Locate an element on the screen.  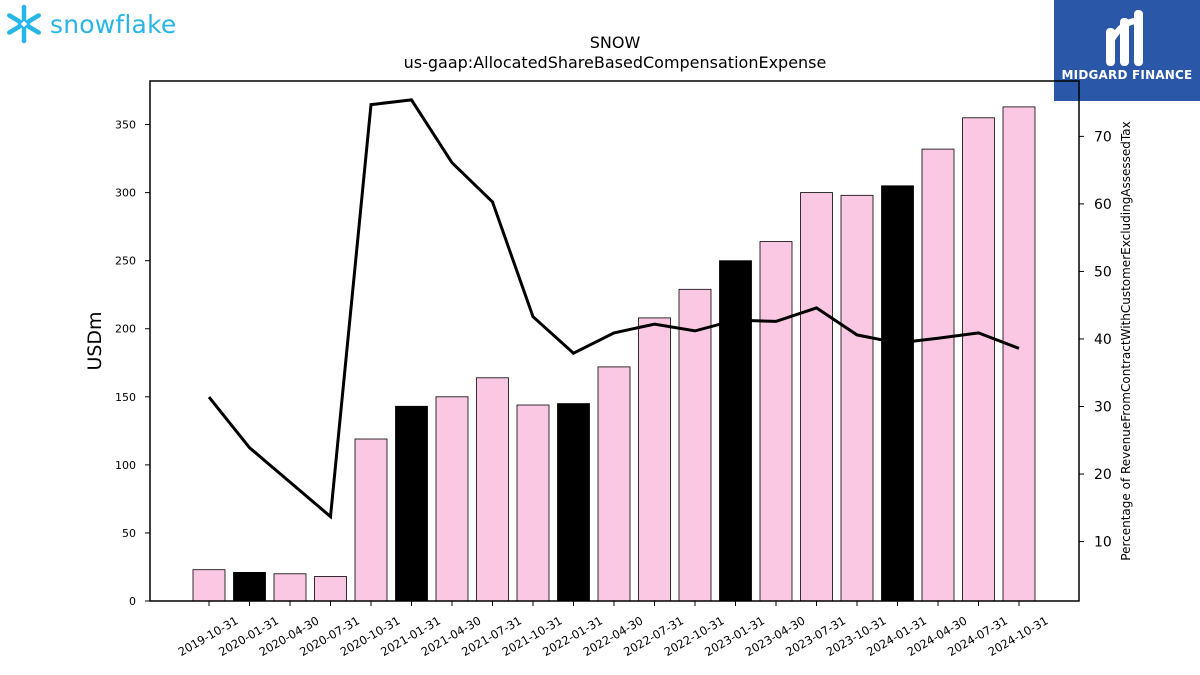
y-tick-label: 100 is located at coordinates (125, 465).